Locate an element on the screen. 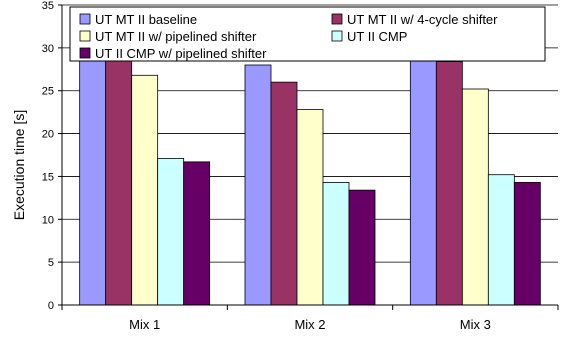 This screenshot has width=569, height=343. y-tick-label: 35 is located at coordinates (48, 6).